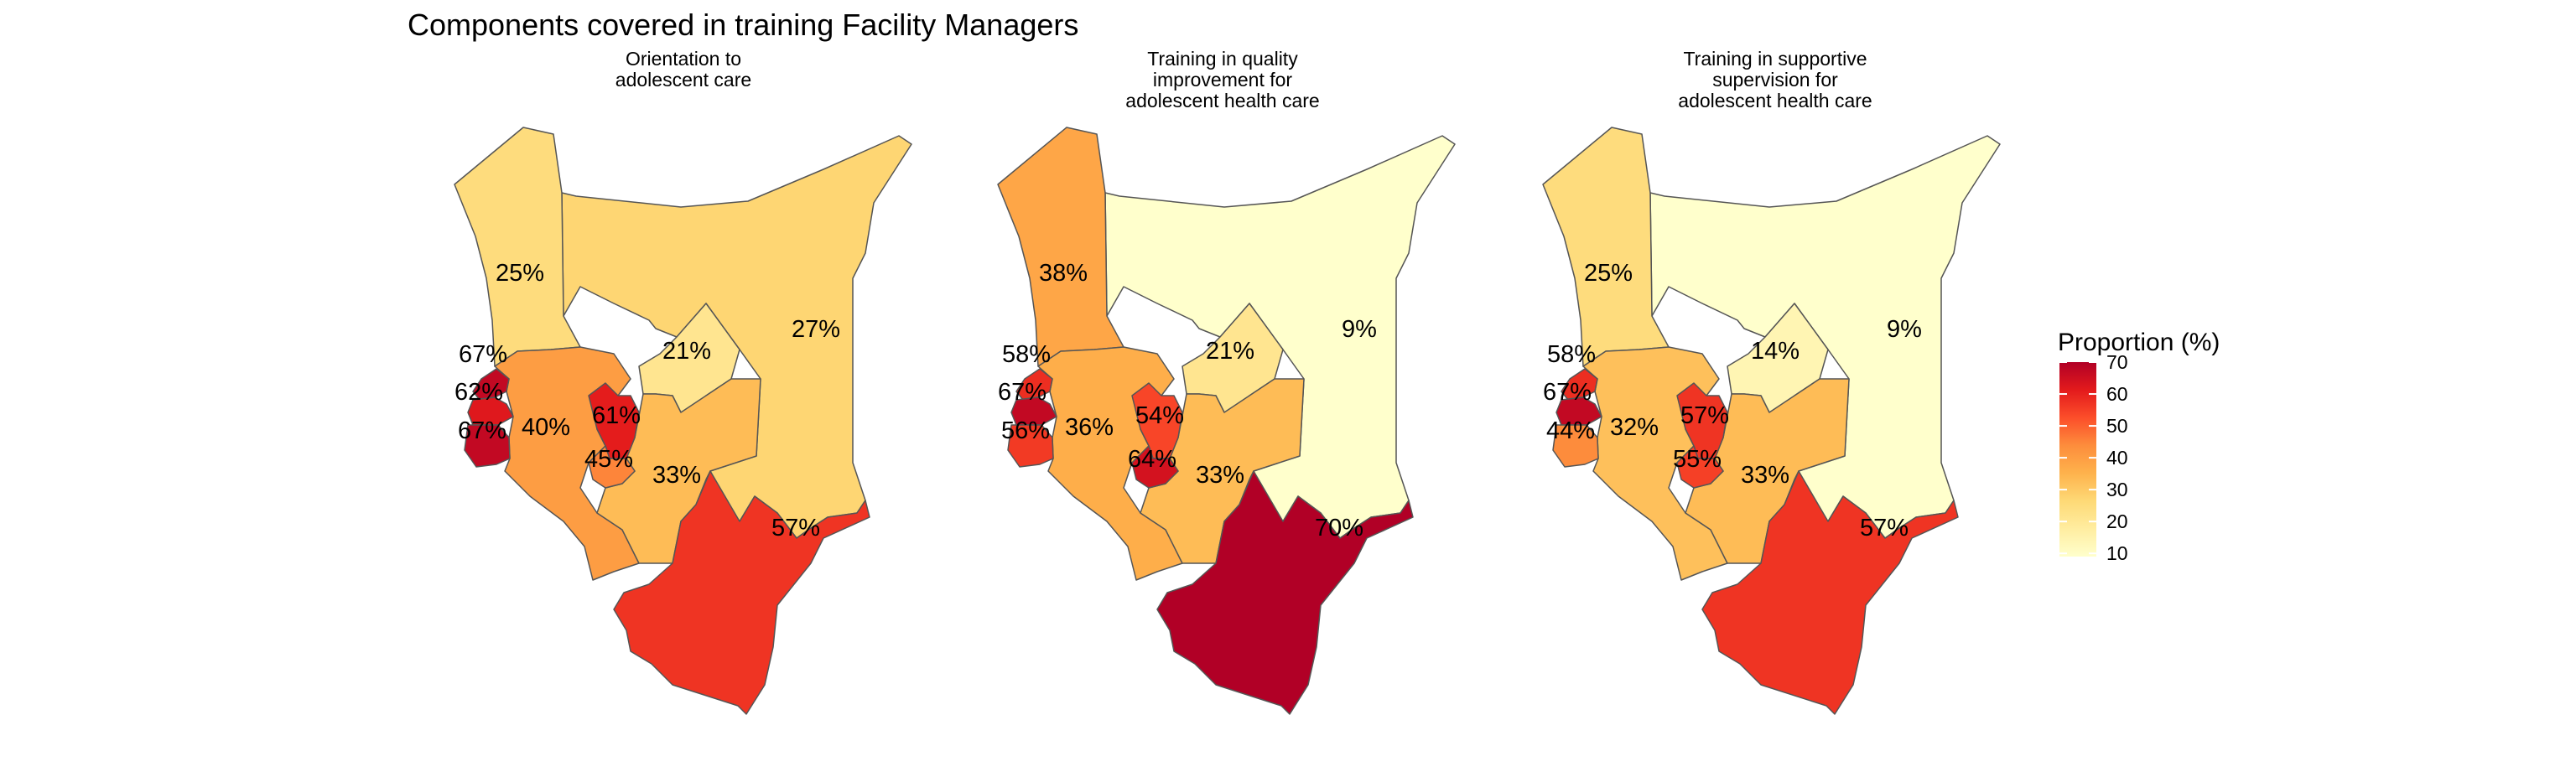  I want to click on legend-title: Proportion (%), so click(2139, 342).